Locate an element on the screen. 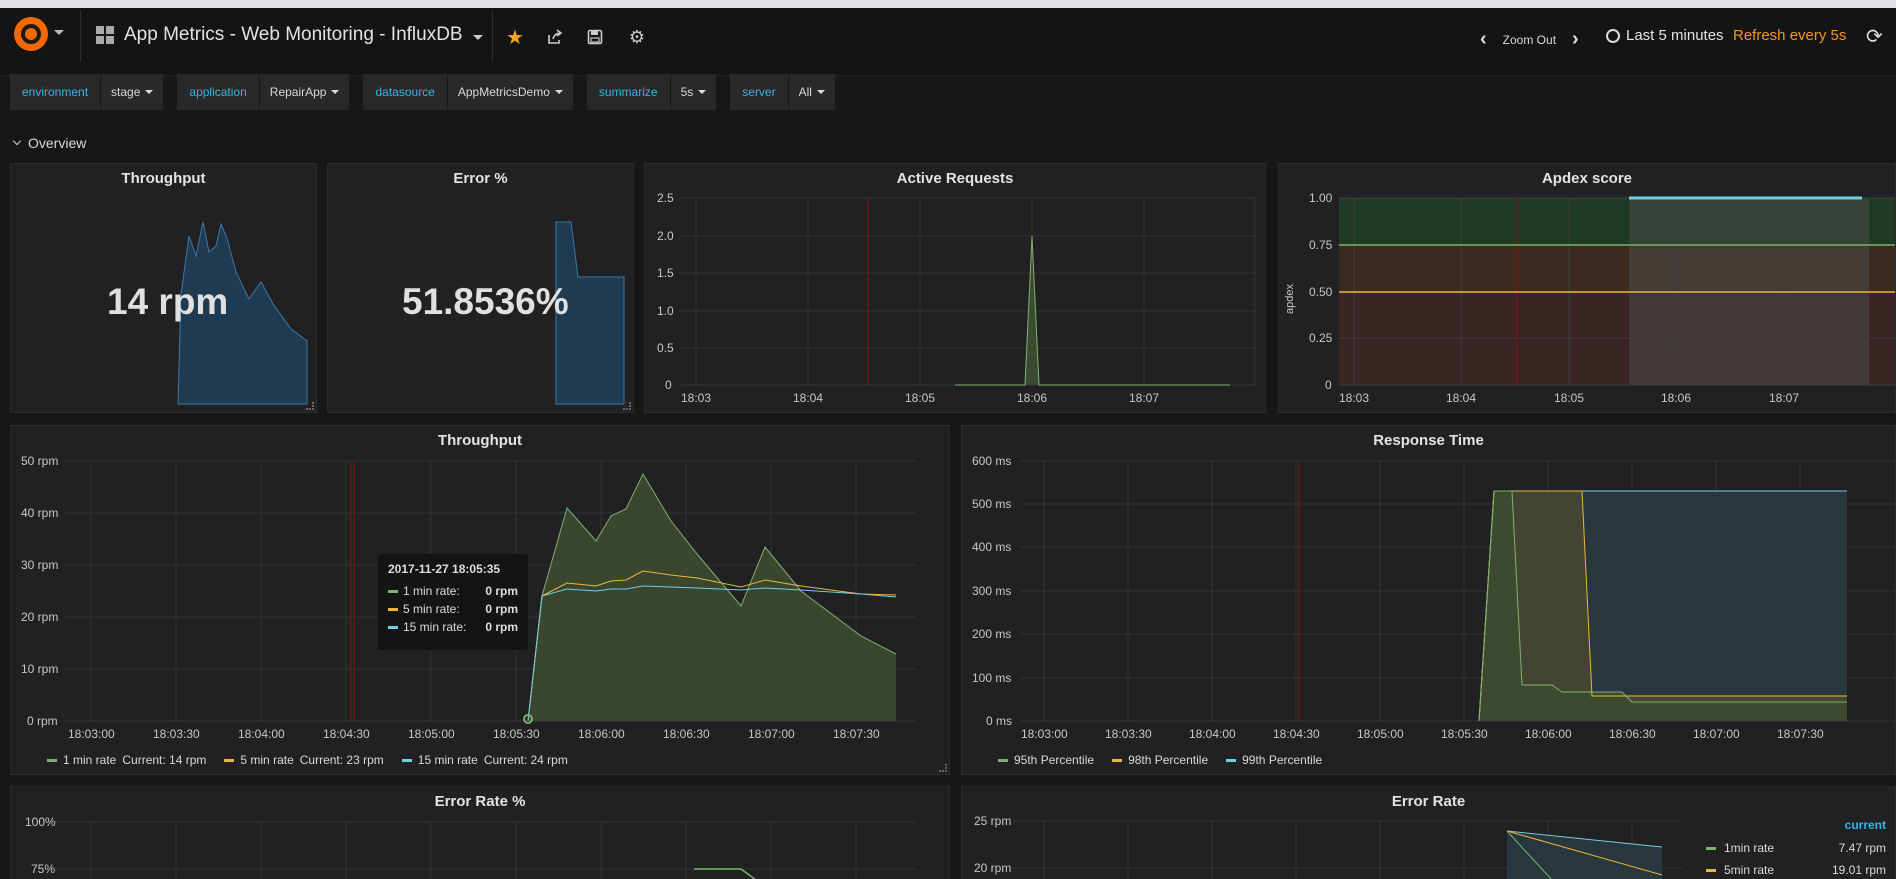 This screenshot has width=1896, height=879. dashboard-title-picker: App Metrics - Web Monitoring - InfluxDB is located at coordinates (289, 35).